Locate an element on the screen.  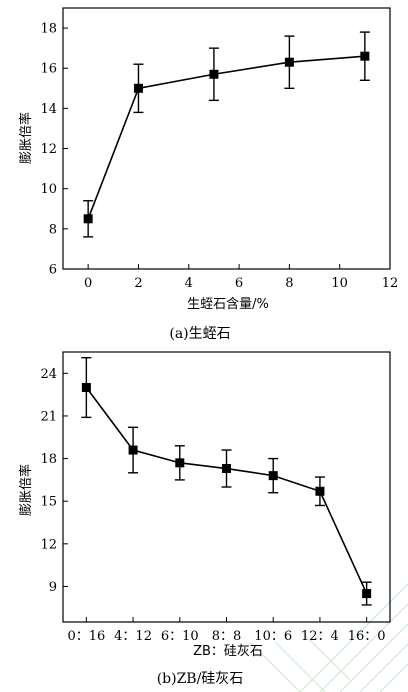
x-tick-label: 10 is located at coordinates (339, 283).